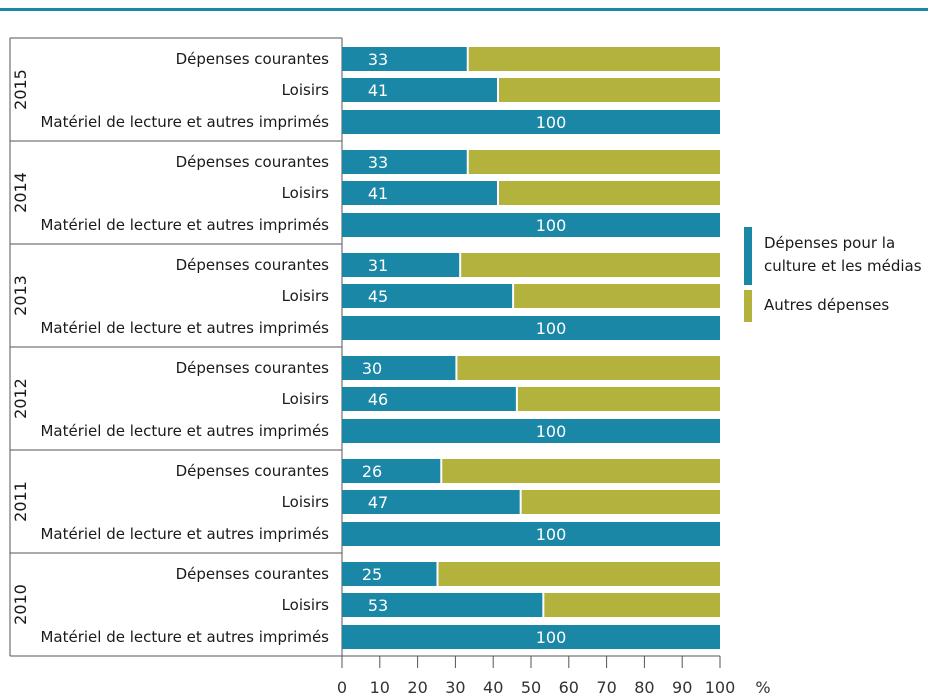  Describe the element at coordinates (843, 266) in the screenshot. I see `legend-label-culture-line2: culture et les médias` at that location.